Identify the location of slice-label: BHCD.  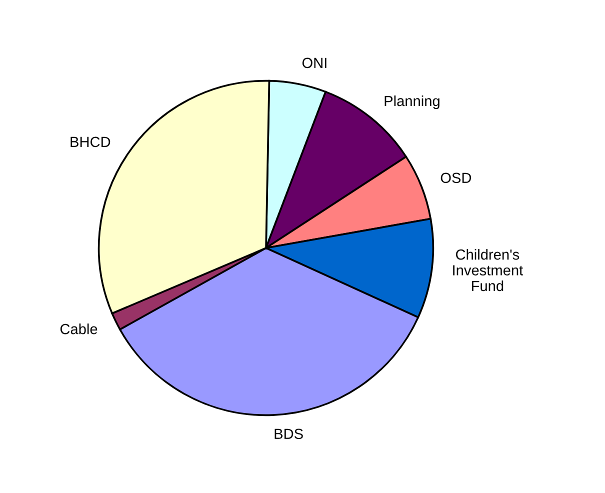
(90, 142).